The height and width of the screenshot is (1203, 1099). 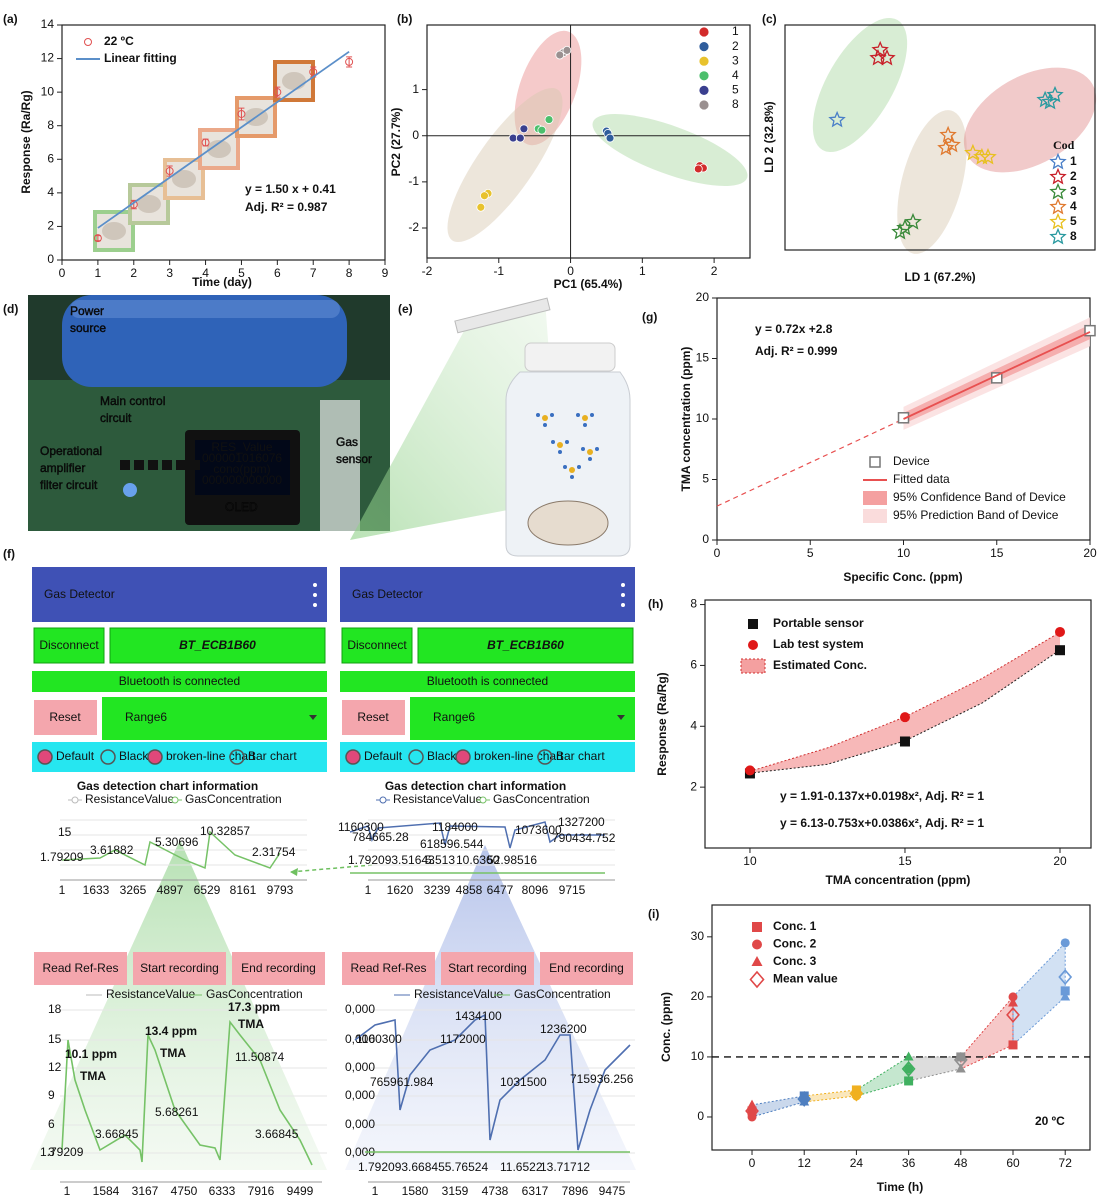 What do you see at coordinates (294, 81) in the screenshot?
I see `sample` at bounding box center [294, 81].